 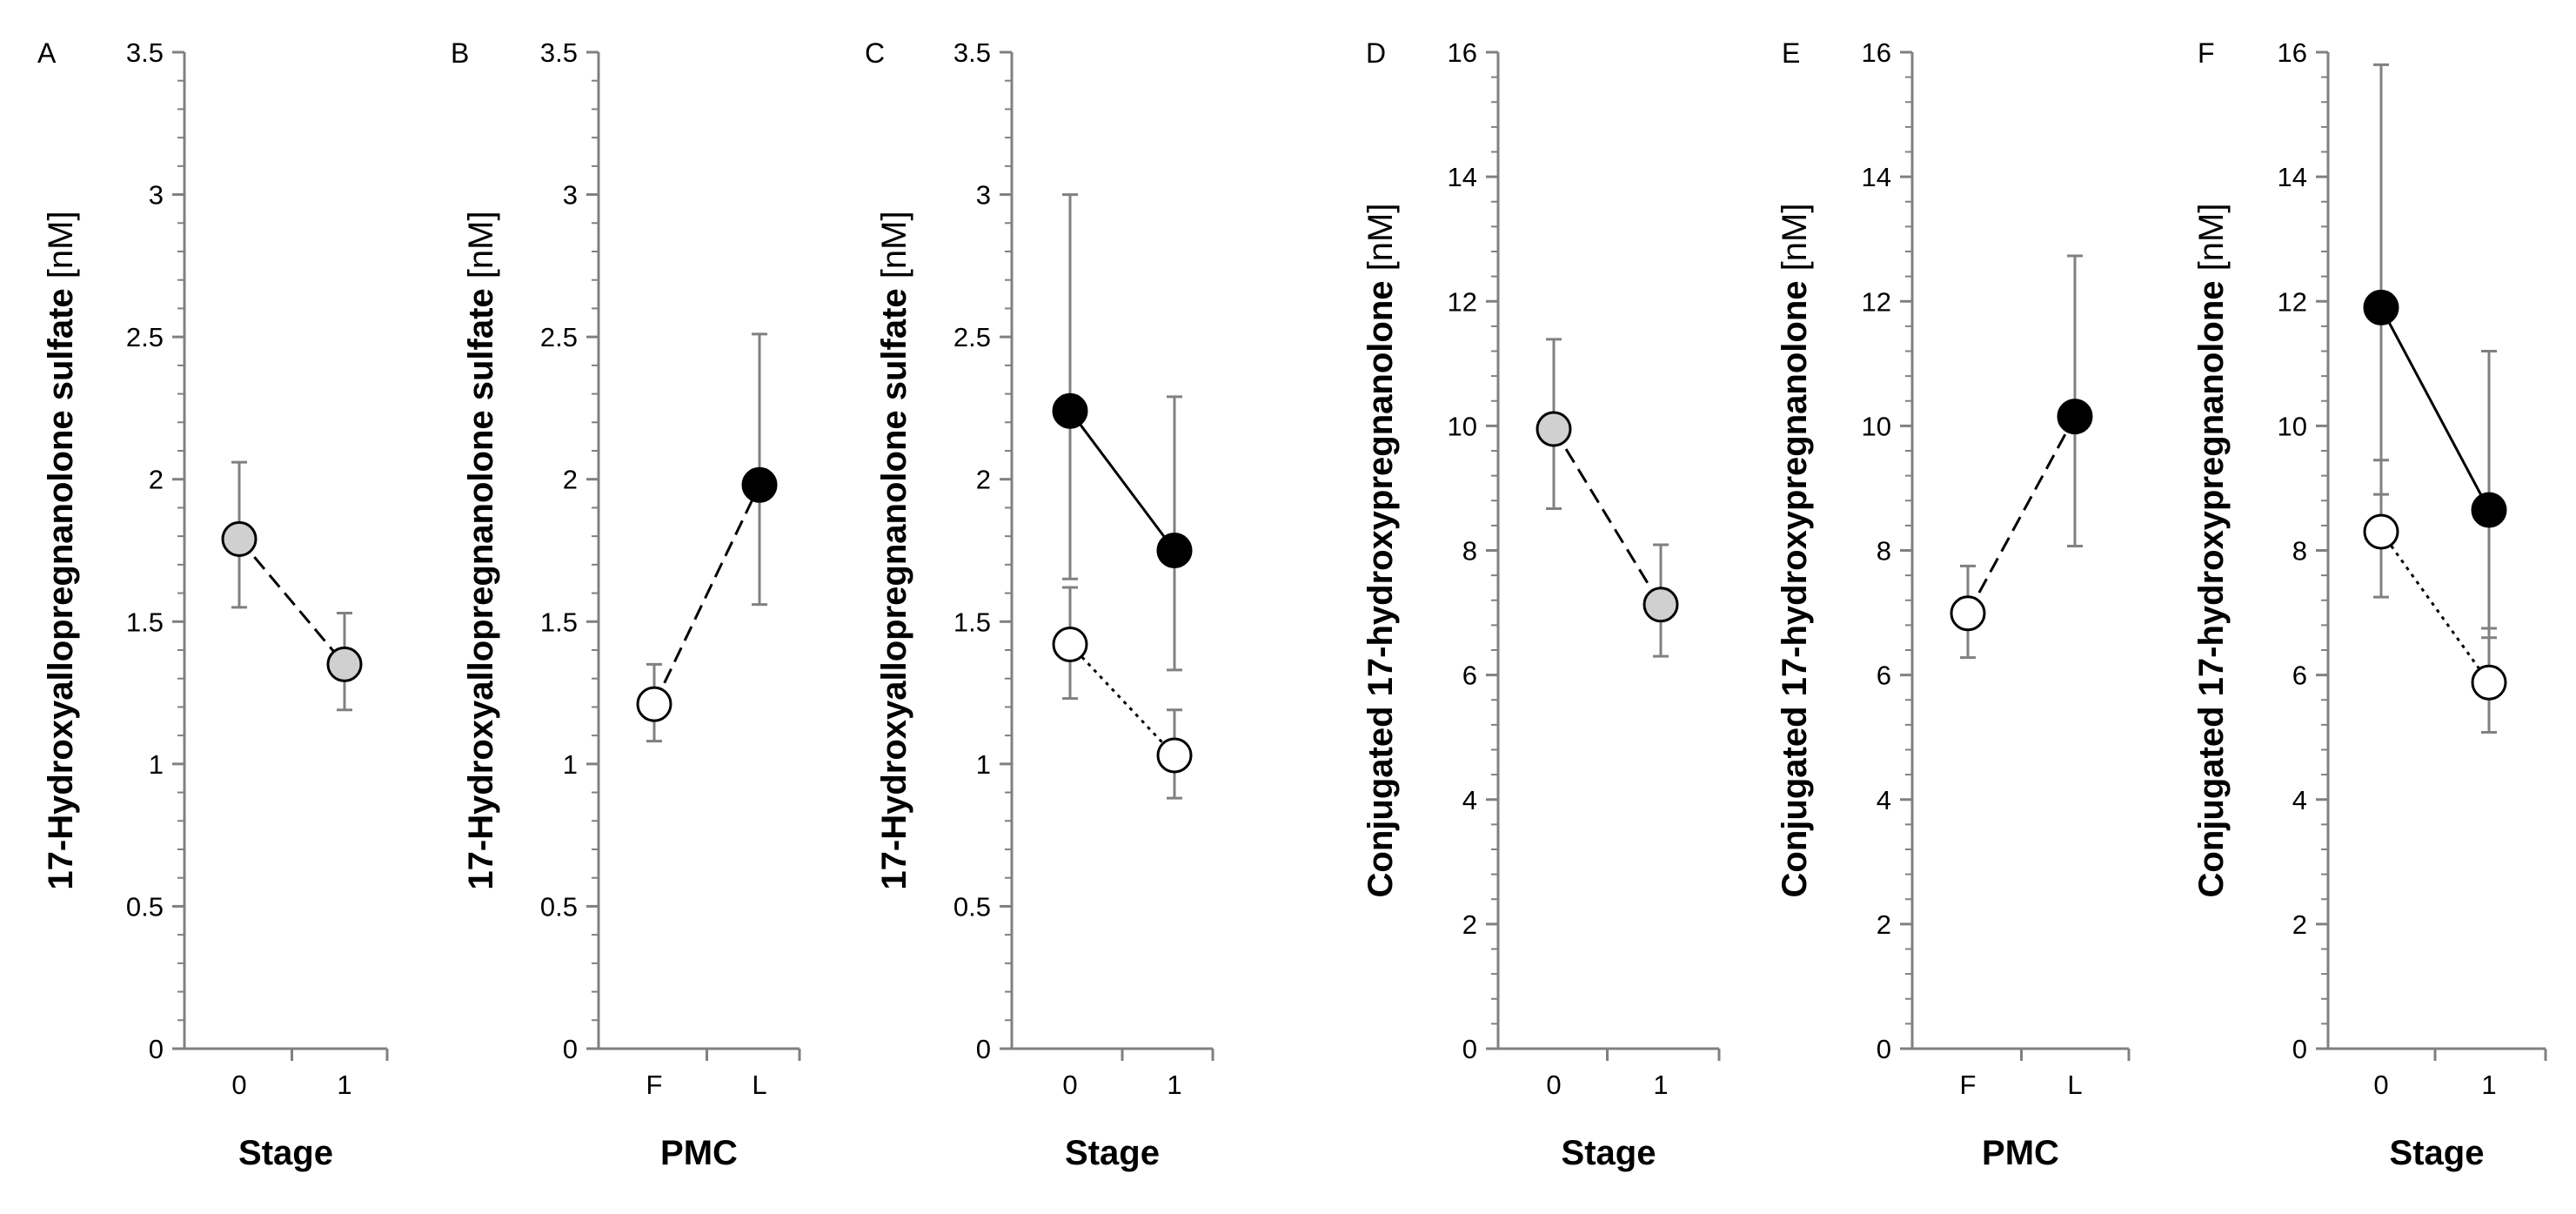 What do you see at coordinates (2299, 551) in the screenshot?
I see `y-tick-label: 8` at bounding box center [2299, 551].